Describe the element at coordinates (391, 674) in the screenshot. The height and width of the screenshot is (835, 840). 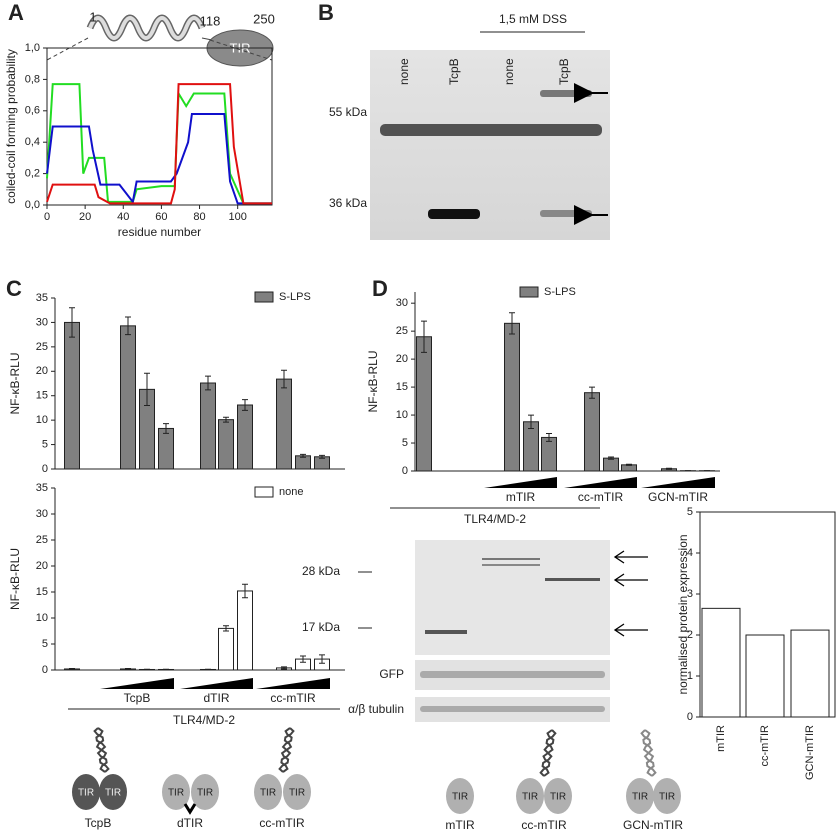
I see `strip-label: GFP` at that location.